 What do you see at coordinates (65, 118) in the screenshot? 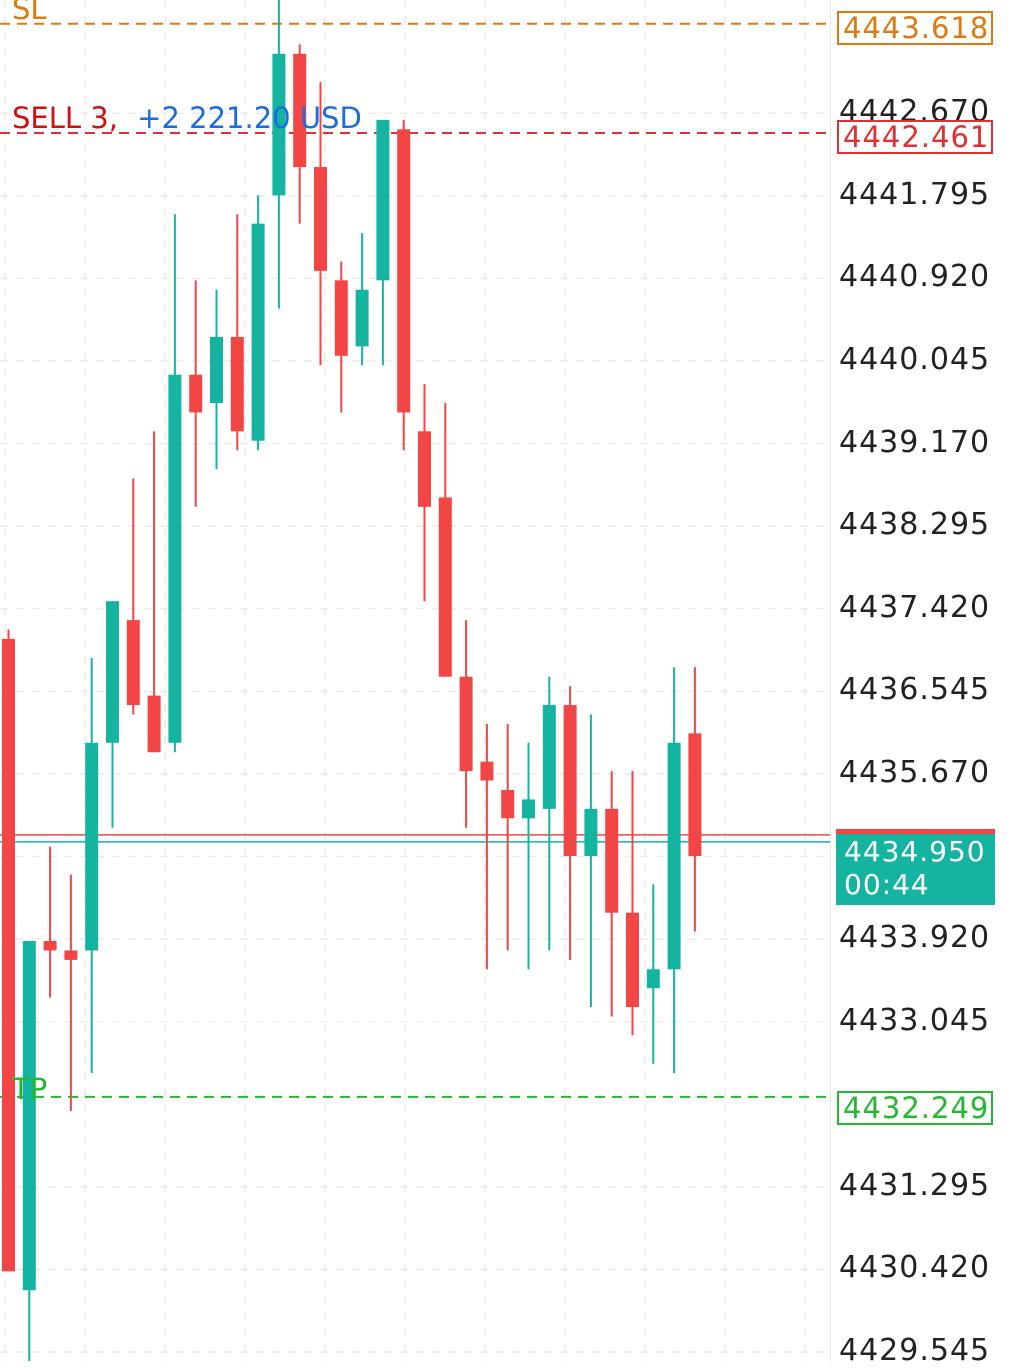
I see `position-side: SELL 3,` at bounding box center [65, 118].